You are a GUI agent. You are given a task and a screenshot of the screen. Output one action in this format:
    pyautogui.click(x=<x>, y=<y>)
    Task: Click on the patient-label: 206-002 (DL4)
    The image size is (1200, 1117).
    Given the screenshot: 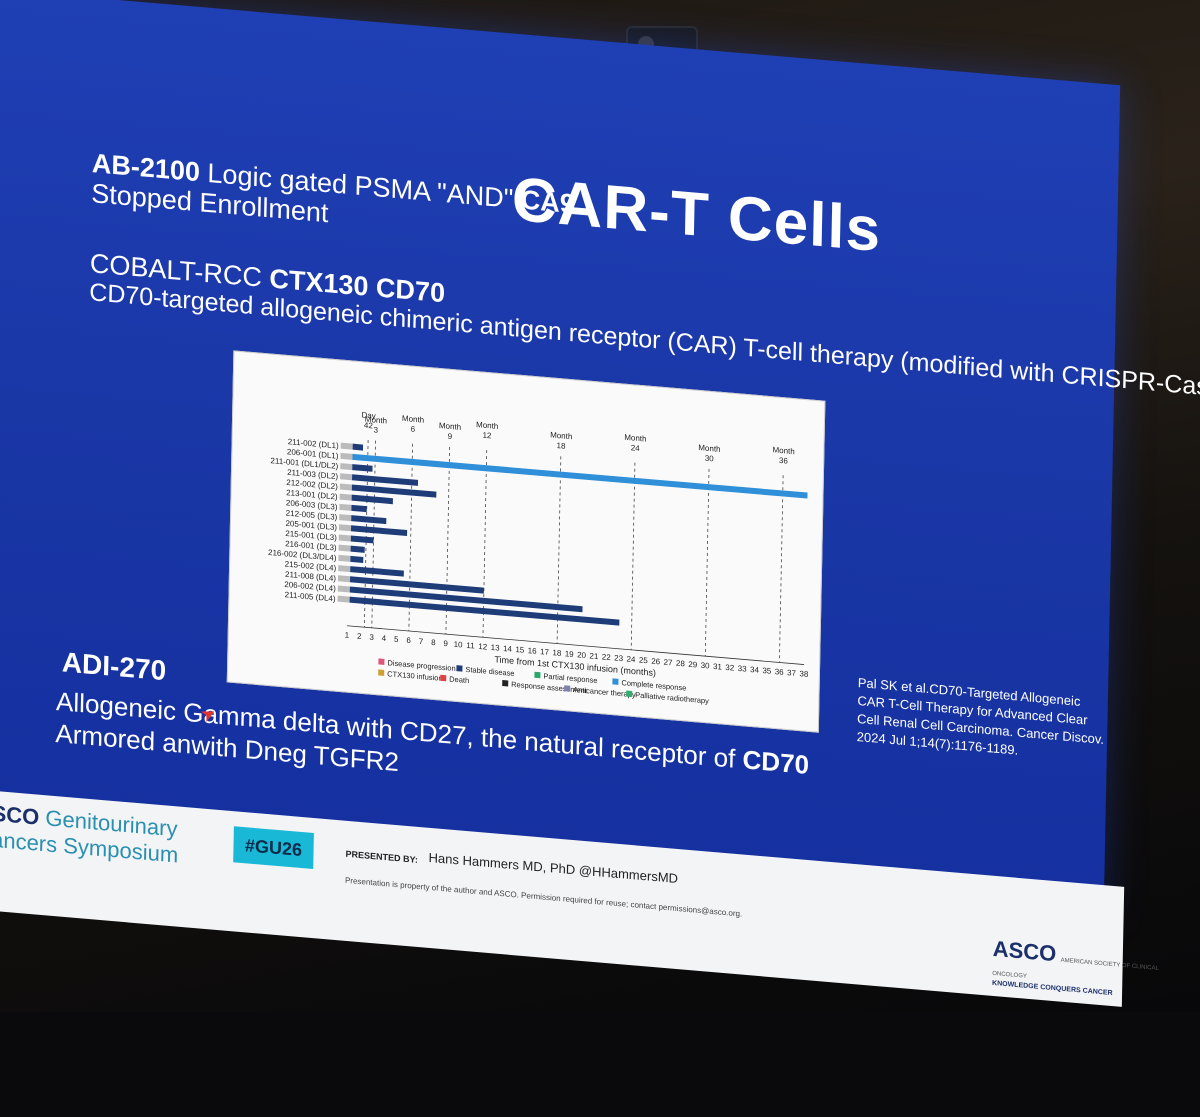 What is the action you would take?
    pyautogui.click(x=310, y=586)
    